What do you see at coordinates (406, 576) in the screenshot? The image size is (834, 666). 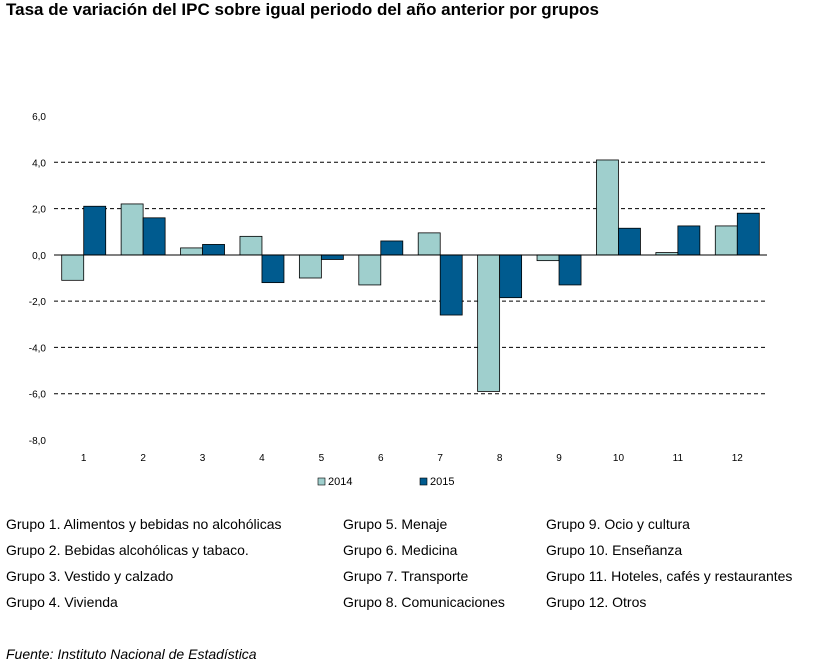 I see `group-label: Grupo 7. Transporte` at bounding box center [406, 576].